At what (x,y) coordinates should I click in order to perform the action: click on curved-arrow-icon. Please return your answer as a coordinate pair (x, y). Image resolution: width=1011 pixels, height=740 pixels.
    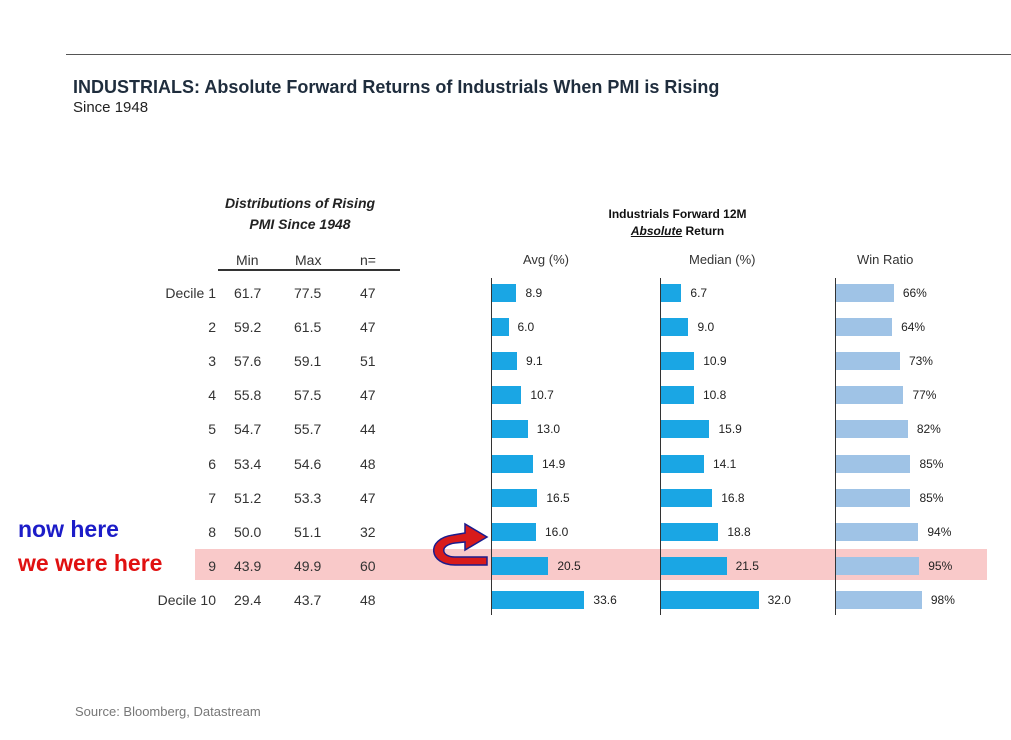
    Looking at the image, I should click on (461, 544).